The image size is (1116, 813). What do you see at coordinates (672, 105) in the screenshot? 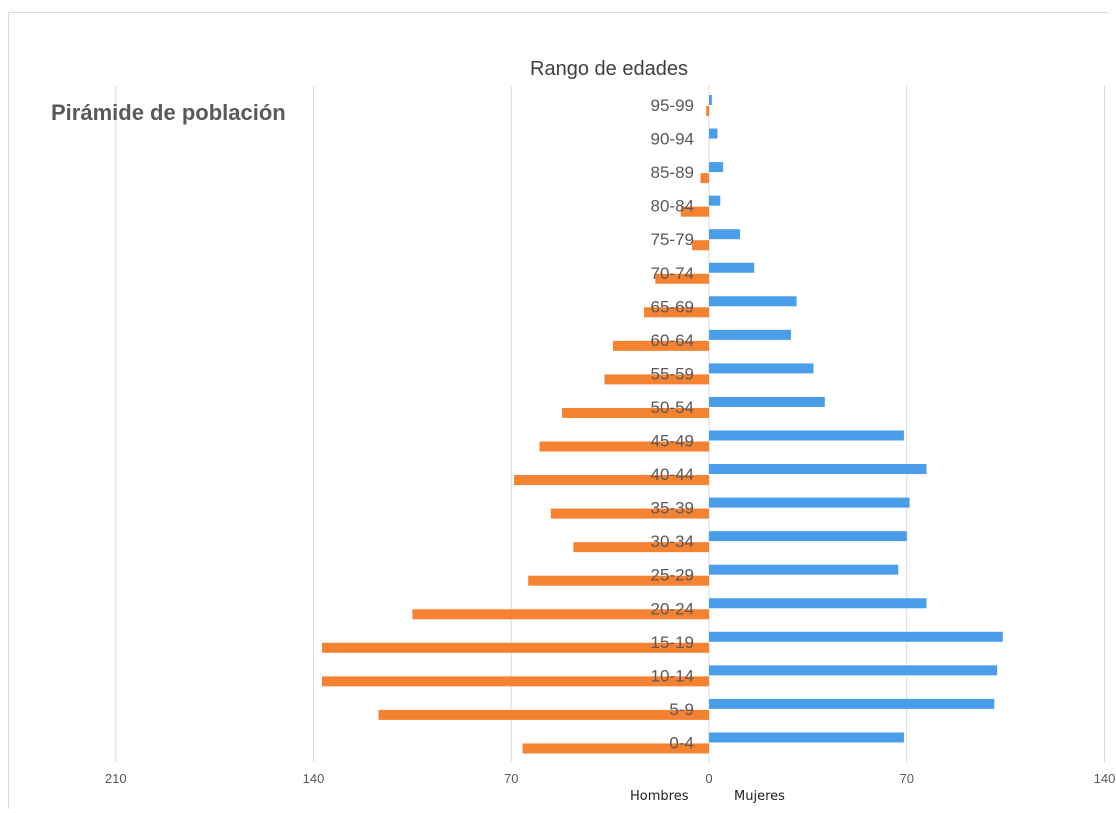
I see `age-category-label: 95-99` at bounding box center [672, 105].